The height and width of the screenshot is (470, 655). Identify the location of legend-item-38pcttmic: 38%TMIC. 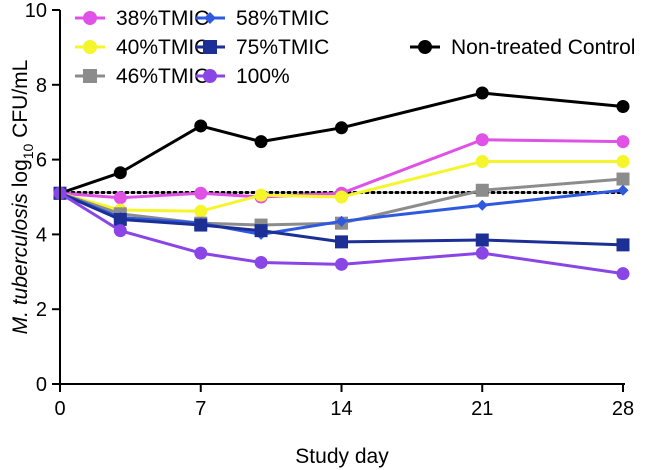
(142, 18).